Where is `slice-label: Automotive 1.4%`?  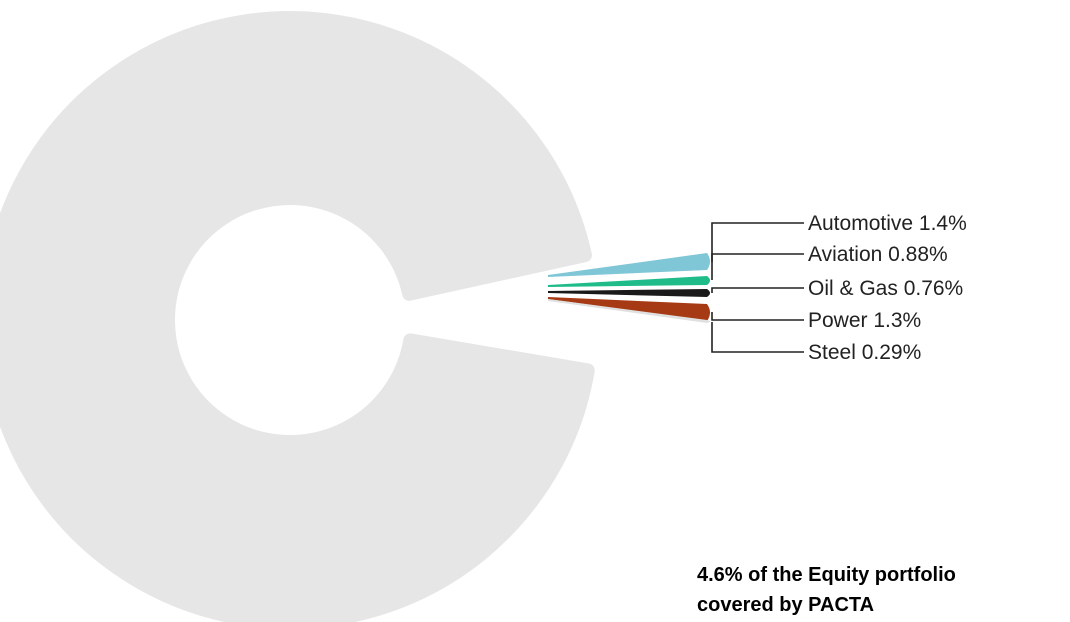
slice-label: Automotive 1.4% is located at coordinates (887, 223).